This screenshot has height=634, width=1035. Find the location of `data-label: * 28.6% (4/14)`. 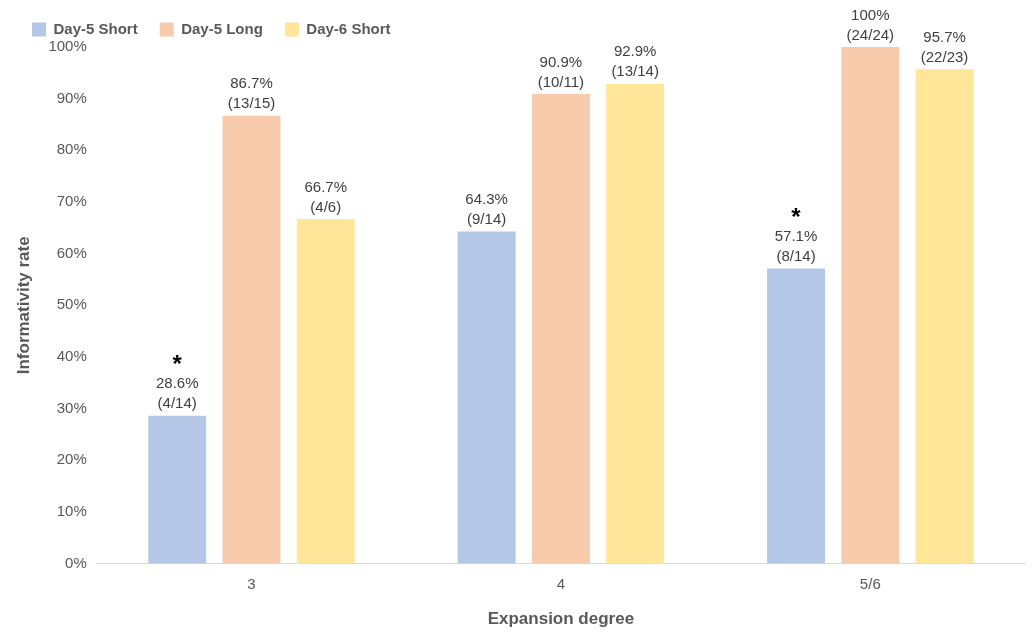

data-label: * 28.6% (4/14) is located at coordinates (177, 381).